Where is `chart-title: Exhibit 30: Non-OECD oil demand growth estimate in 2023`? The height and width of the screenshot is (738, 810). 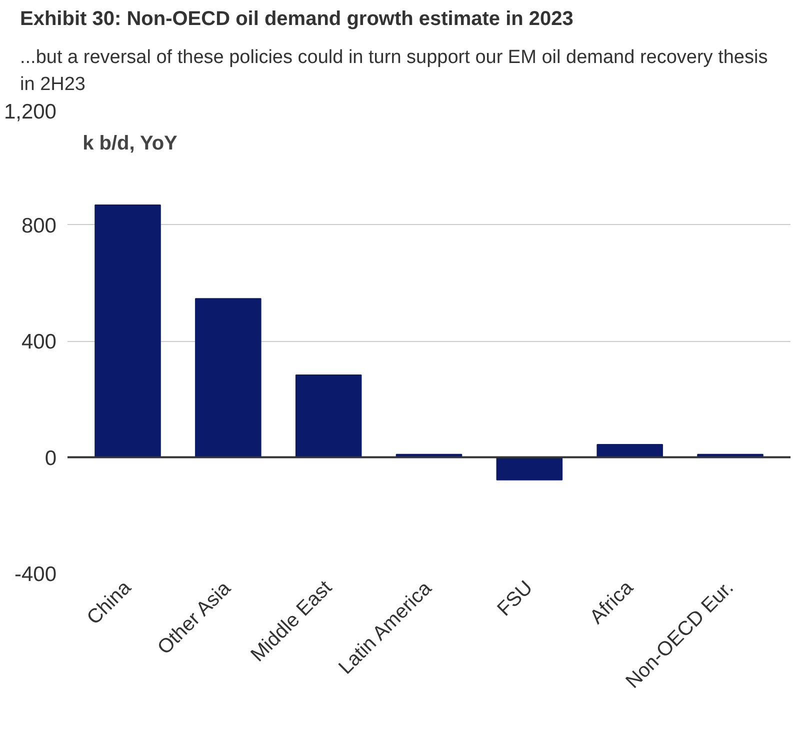 chart-title: Exhibit 30: Non-OECD oil demand growth estimate in 2023 is located at coordinates (297, 19).